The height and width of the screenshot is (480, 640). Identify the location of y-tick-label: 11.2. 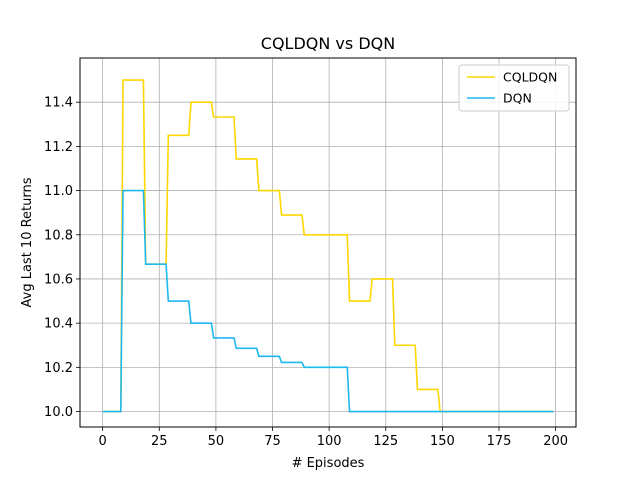
(58, 147).